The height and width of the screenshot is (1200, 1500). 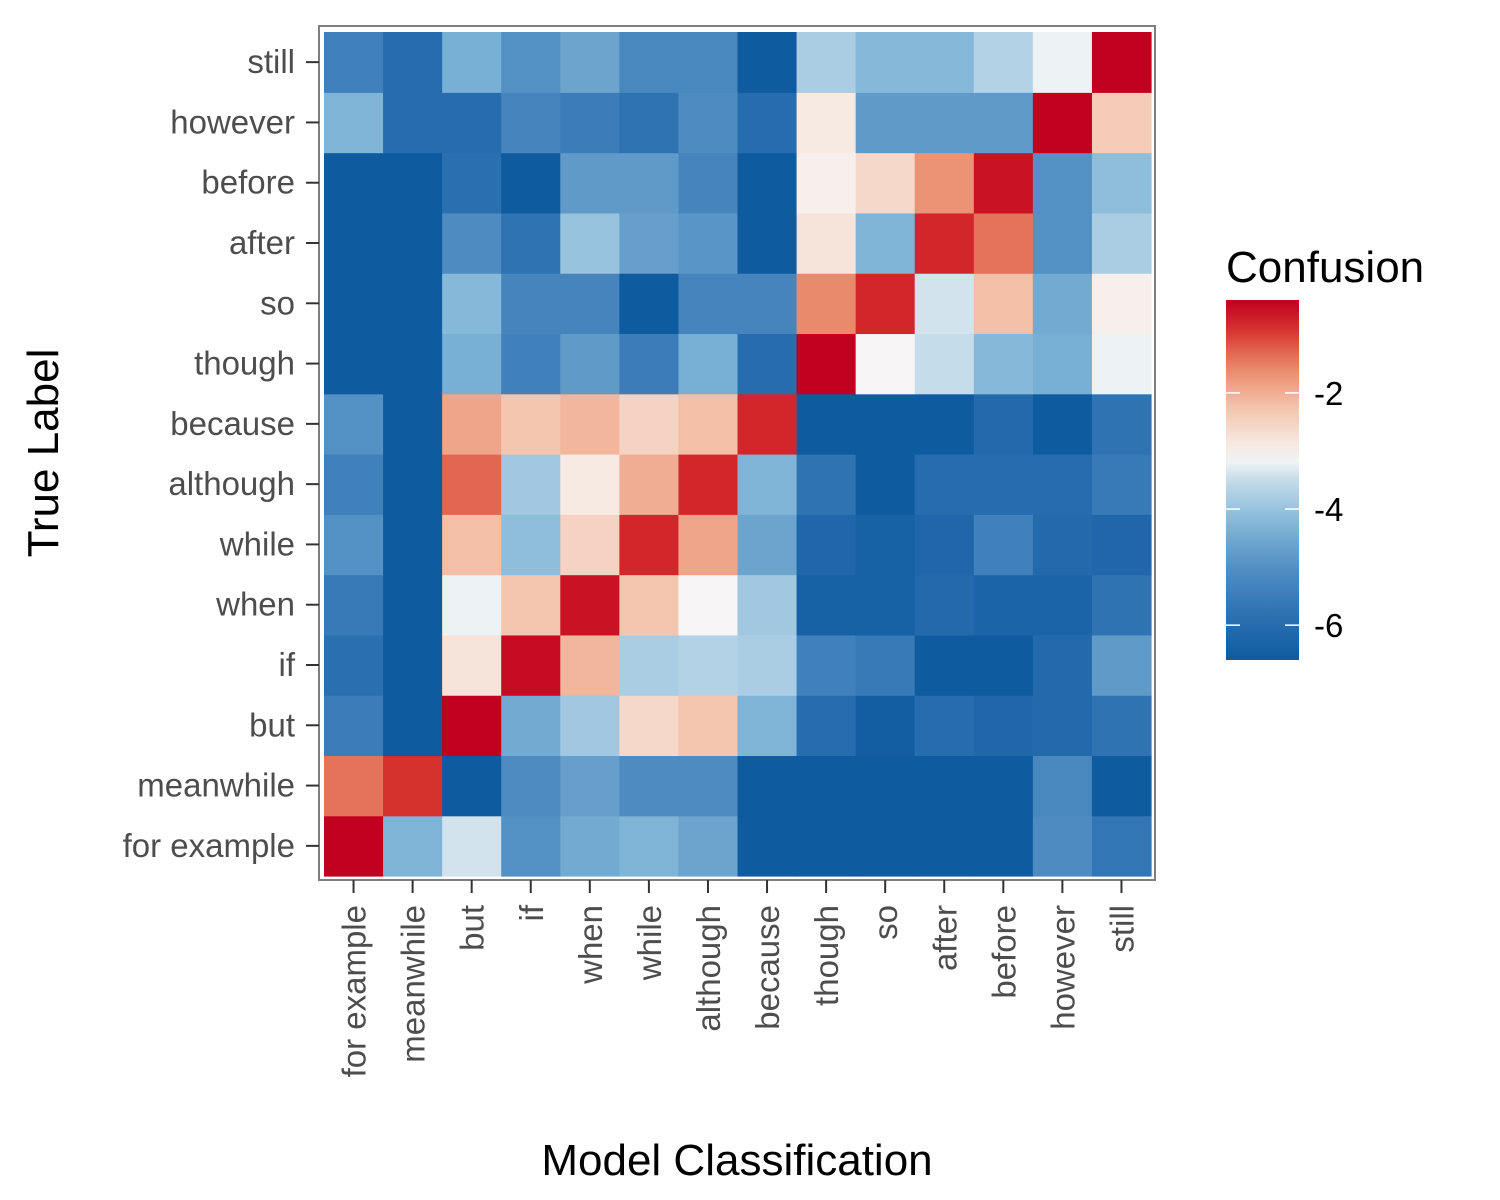 I want to click on y-tick-label: when, so click(x=255, y=604).